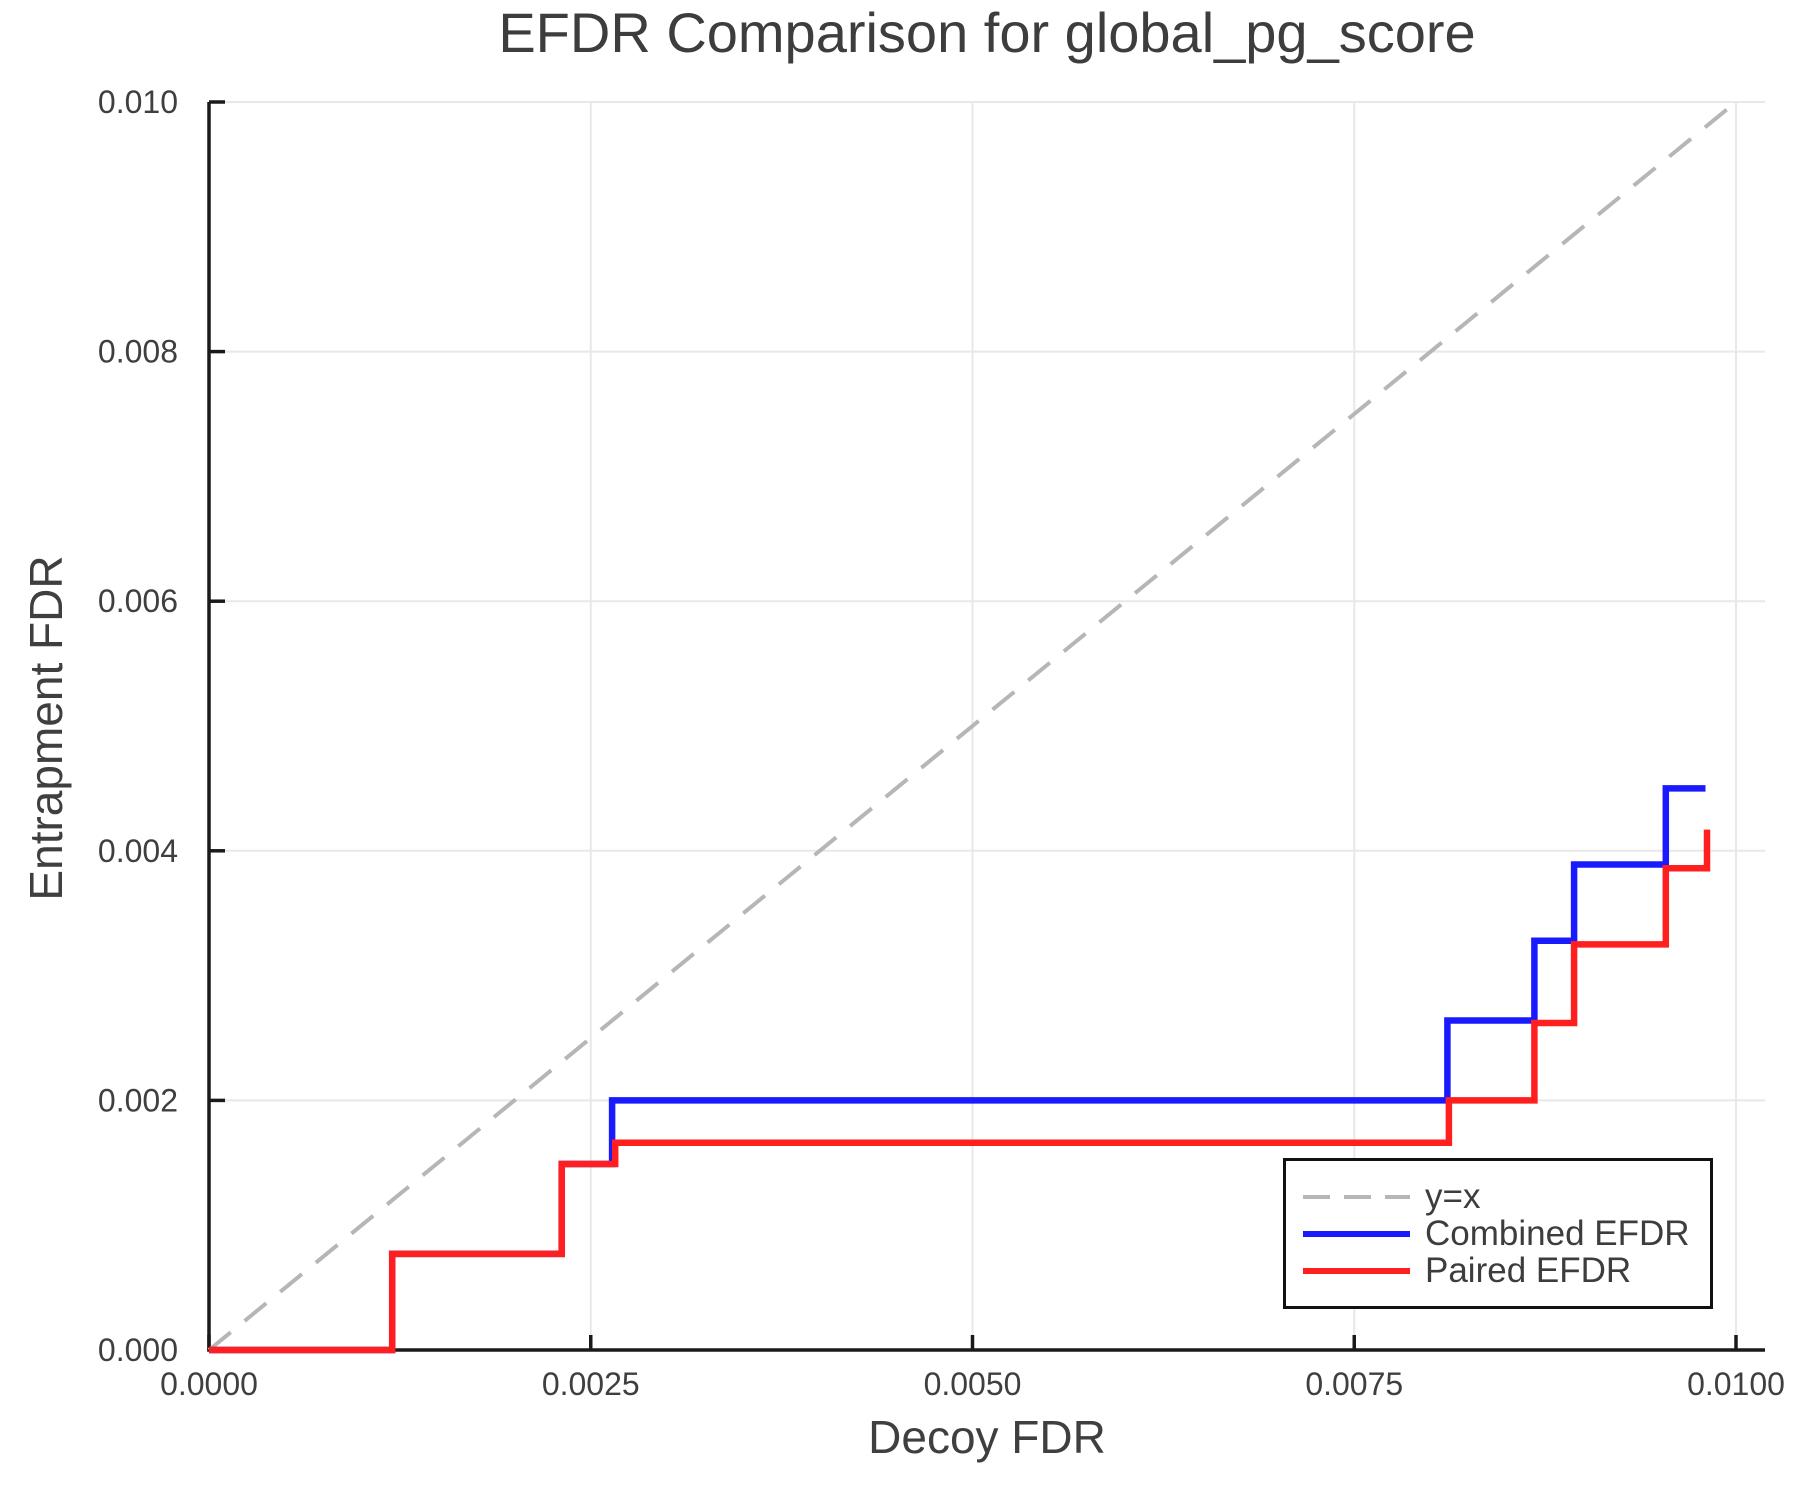 The image size is (1800, 1500). Describe the element at coordinates (1528, 1270) in the screenshot. I see `legend-label-paired: Paired EFDR` at that location.